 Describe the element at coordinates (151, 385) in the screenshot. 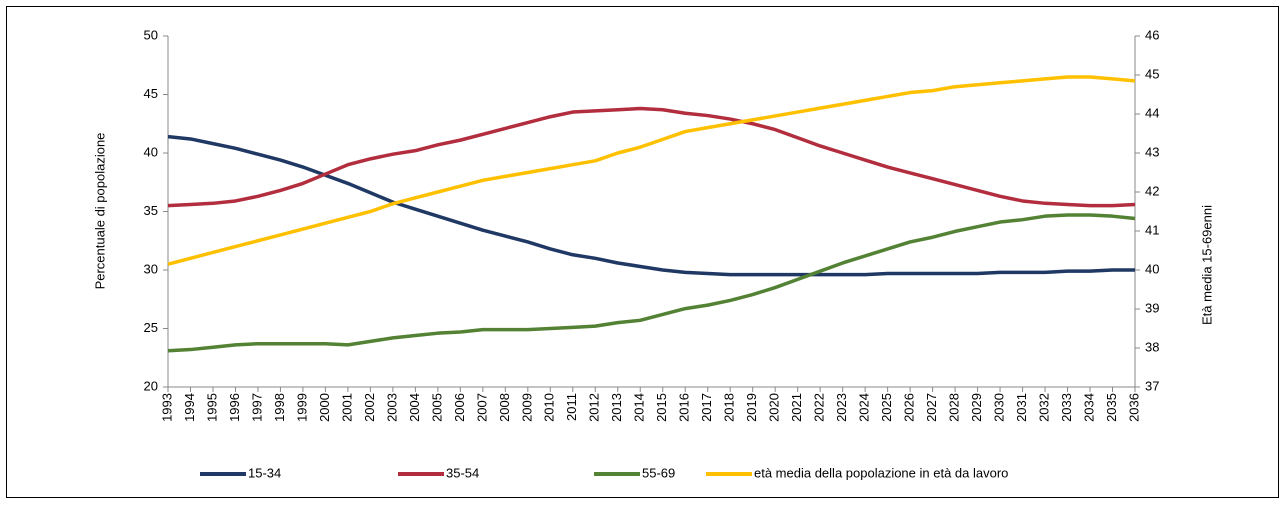

I see `y-tick-label: 20` at that location.